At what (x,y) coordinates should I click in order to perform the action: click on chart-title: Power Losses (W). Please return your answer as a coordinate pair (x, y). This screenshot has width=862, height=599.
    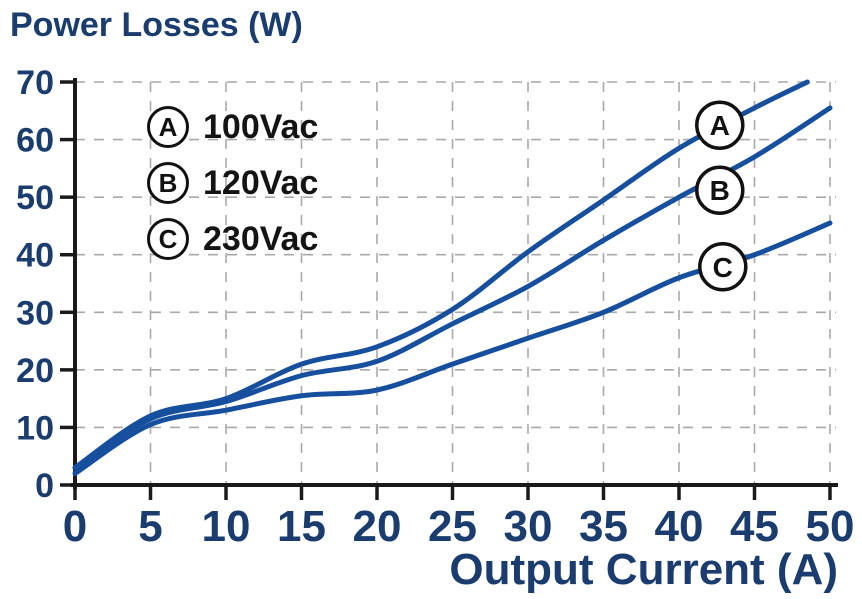
    Looking at the image, I should click on (156, 25).